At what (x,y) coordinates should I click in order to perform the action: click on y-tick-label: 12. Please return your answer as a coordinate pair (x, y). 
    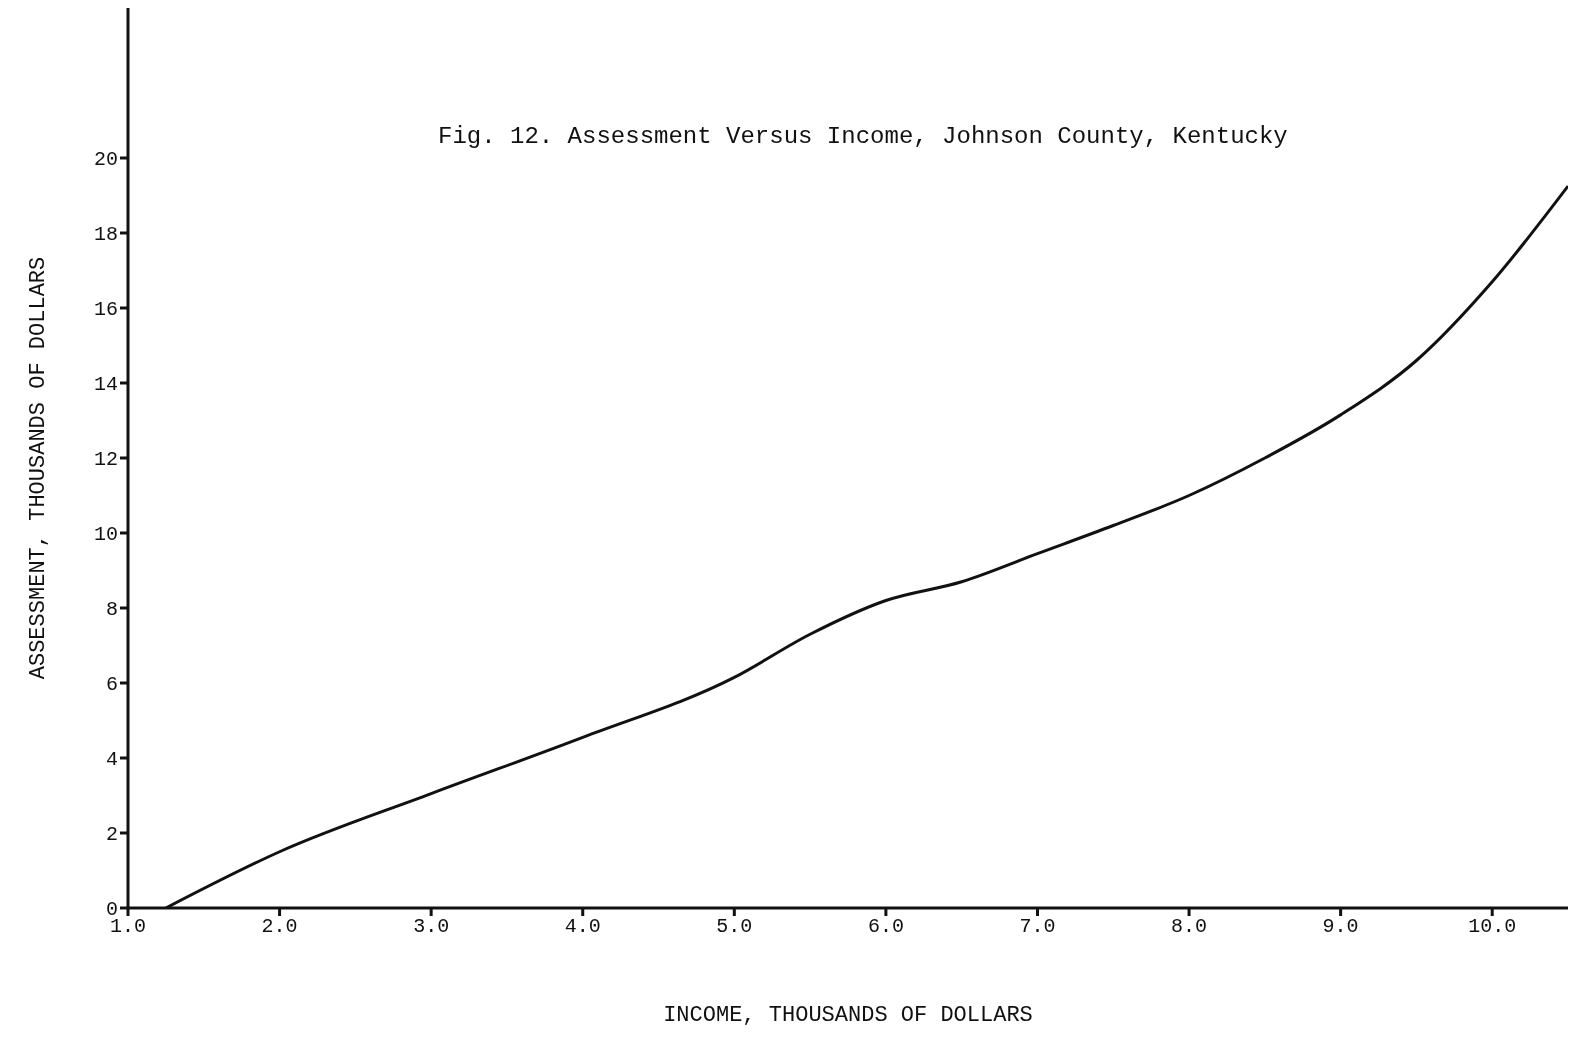
    Looking at the image, I should click on (105, 459).